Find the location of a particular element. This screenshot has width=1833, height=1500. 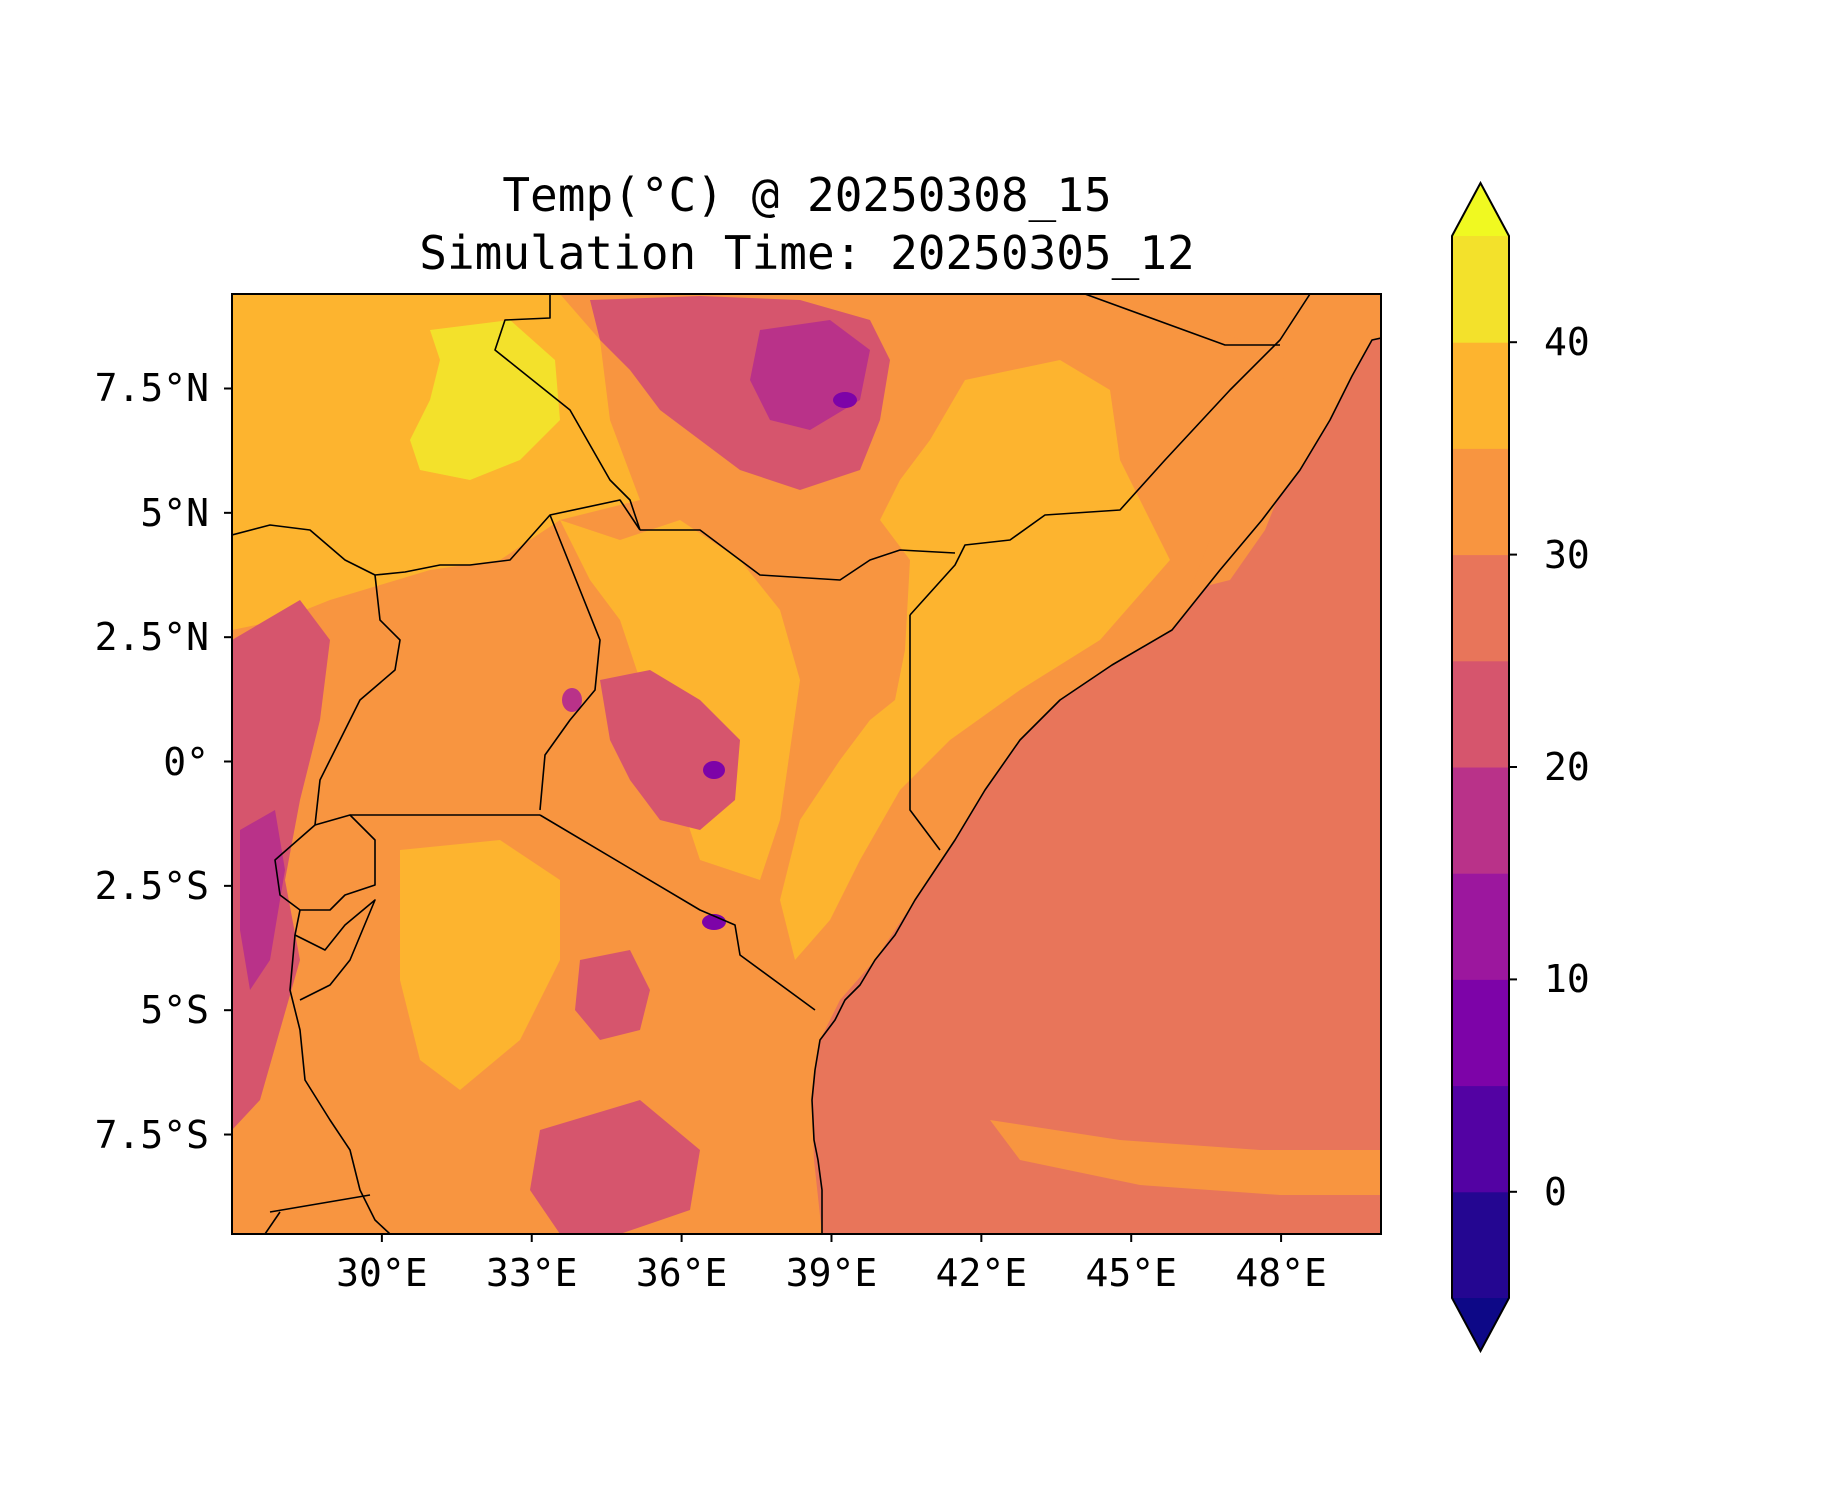

colorbar is located at coordinates (1480, 767).